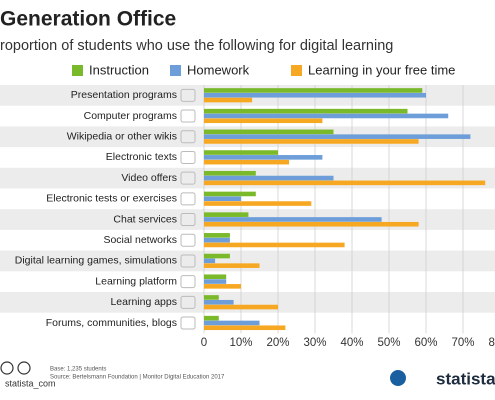 The width and height of the screenshot is (495, 400). I want to click on brand: statista, so click(465, 378).